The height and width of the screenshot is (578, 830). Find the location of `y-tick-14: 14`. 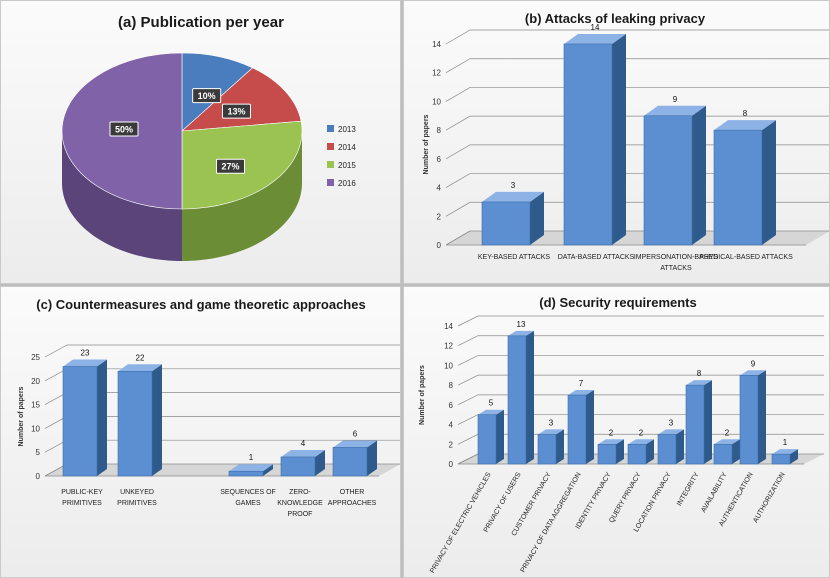

y-tick-14: 14 is located at coordinates (448, 326).